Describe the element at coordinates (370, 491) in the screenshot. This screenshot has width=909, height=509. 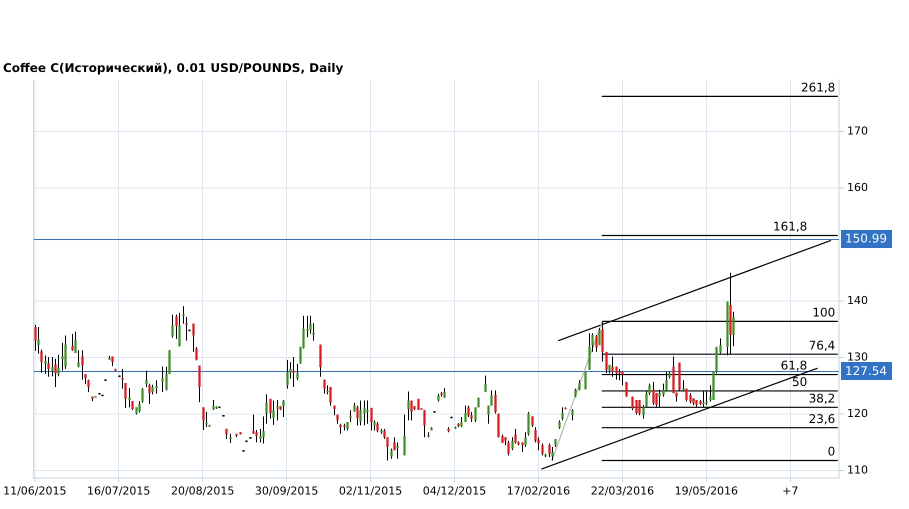
I see `x-tick-label: 02/11/2015` at that location.